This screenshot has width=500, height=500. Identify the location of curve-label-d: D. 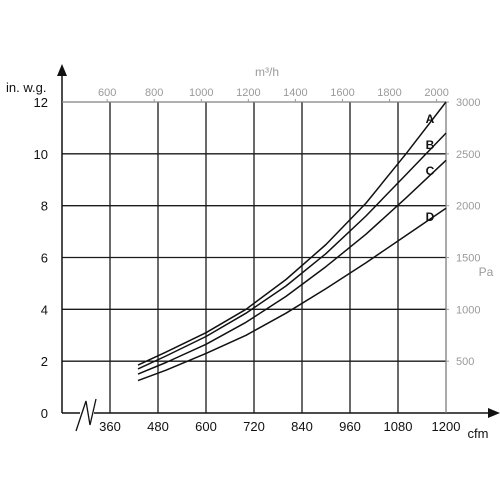
(430, 217).